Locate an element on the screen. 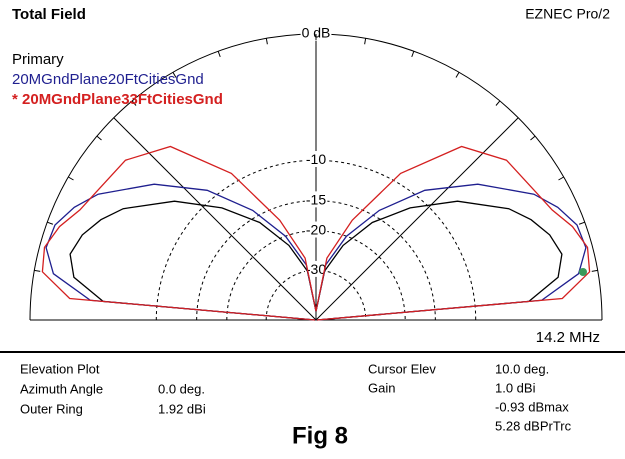 Image resolution: width=625 pixels, height=459 pixels. info-text: Azimuth Angle is located at coordinates (61, 388).